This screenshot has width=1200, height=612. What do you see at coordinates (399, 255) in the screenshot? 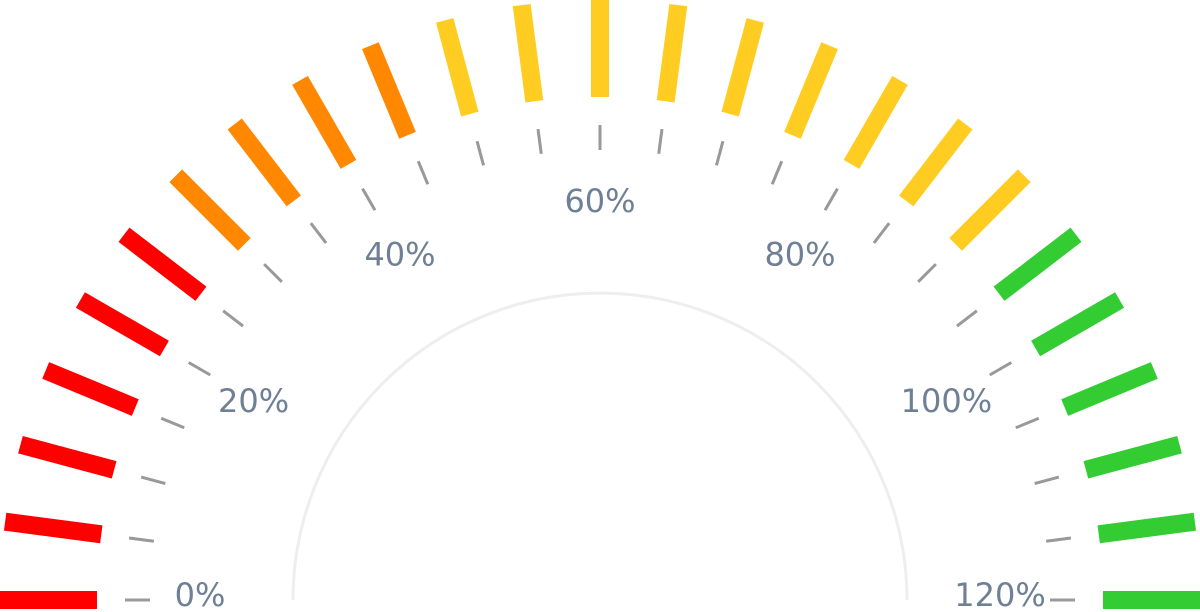
I see `tick-label-40: 40%` at bounding box center [399, 255].